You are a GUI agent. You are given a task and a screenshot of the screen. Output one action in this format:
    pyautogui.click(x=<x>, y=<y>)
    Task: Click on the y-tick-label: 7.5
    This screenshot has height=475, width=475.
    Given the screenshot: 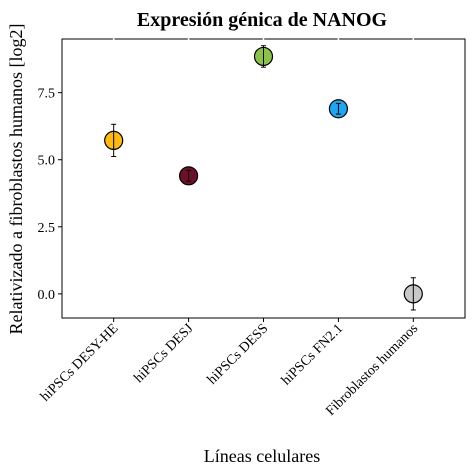 What is the action you would take?
    pyautogui.click(x=47, y=94)
    